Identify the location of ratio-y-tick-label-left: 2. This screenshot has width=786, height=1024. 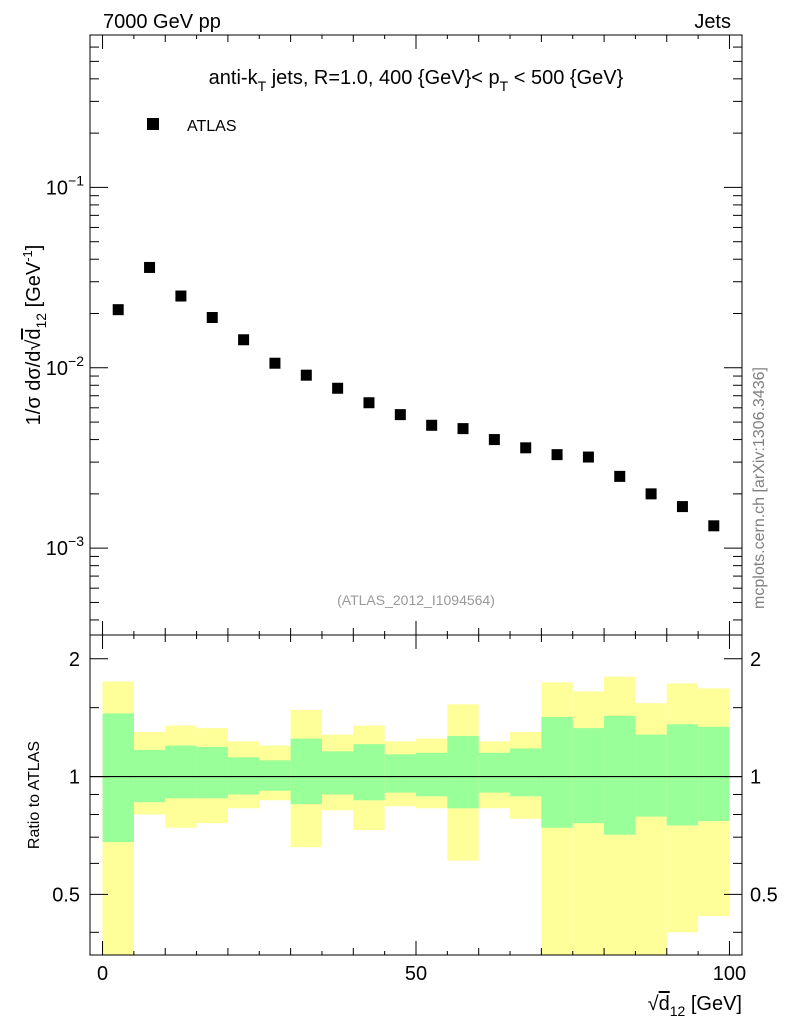
(74, 660).